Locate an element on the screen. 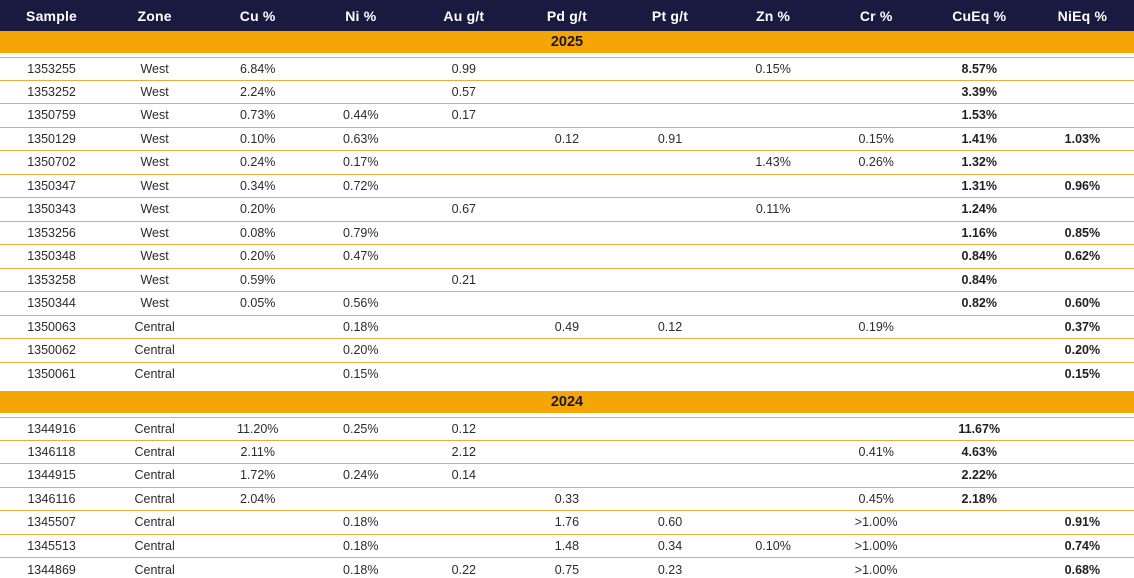  cell-ni: 0.24% is located at coordinates (361, 476).